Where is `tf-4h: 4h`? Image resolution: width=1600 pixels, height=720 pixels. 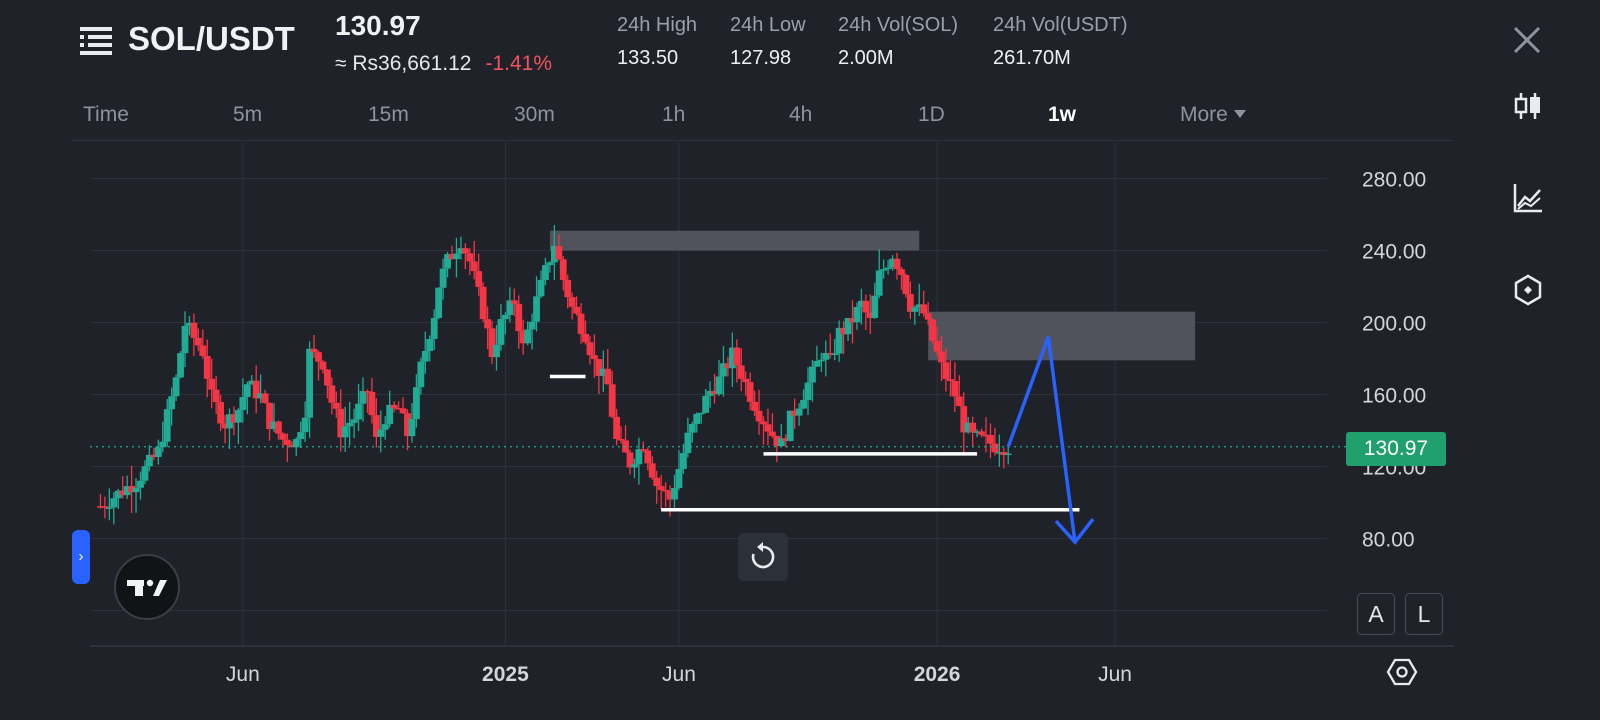 tf-4h: 4h is located at coordinates (801, 114).